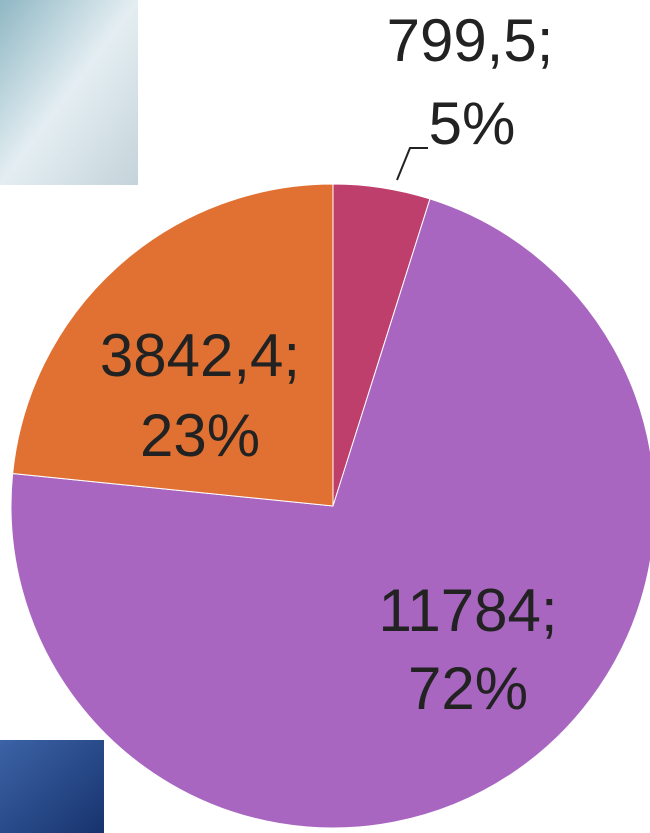 The width and height of the screenshot is (650, 833). Describe the element at coordinates (52, 786) in the screenshot. I see `decor-panel` at that location.